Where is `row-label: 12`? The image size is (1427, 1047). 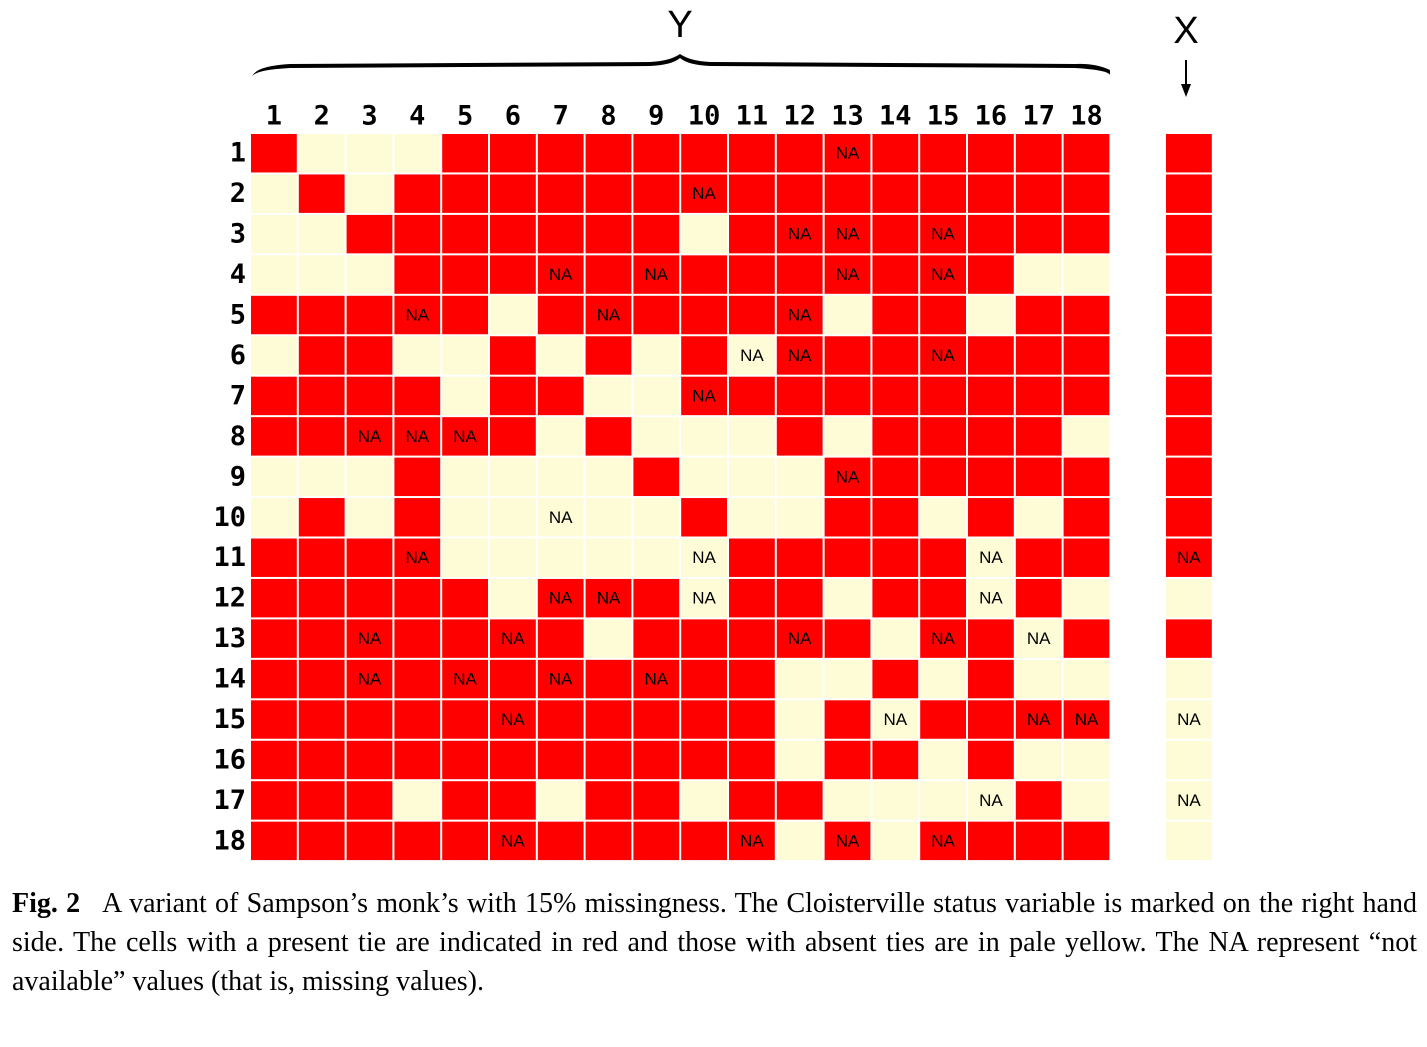 row-label: 12 is located at coordinates (229, 598).